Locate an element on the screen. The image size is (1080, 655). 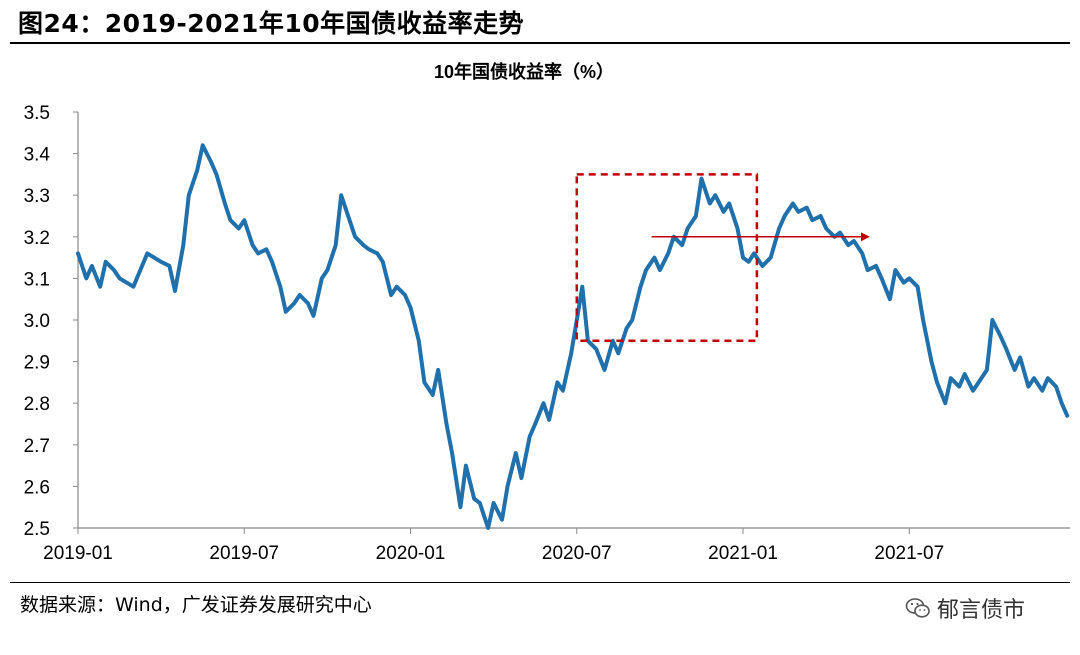
wechat-icon is located at coordinates (917, 608).